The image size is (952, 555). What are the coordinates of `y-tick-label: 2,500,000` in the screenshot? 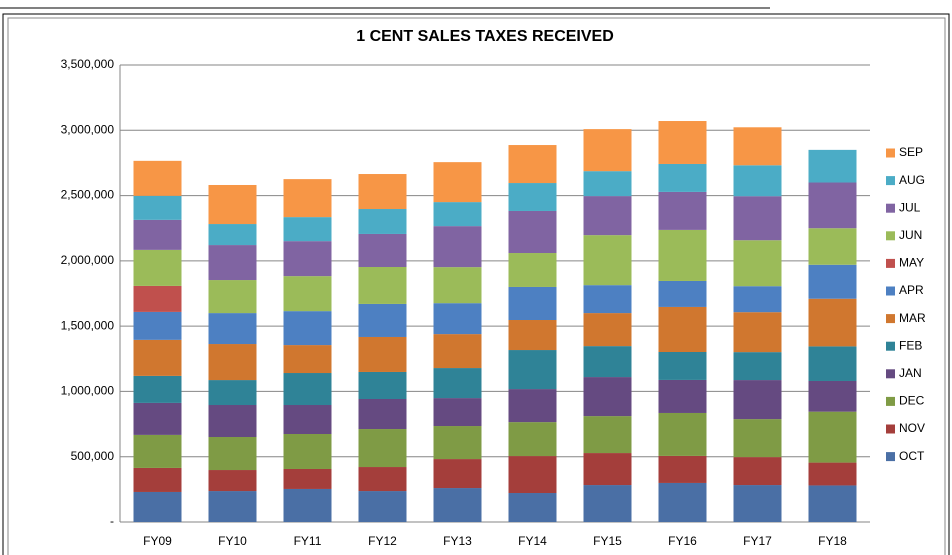 It's located at (88, 195).